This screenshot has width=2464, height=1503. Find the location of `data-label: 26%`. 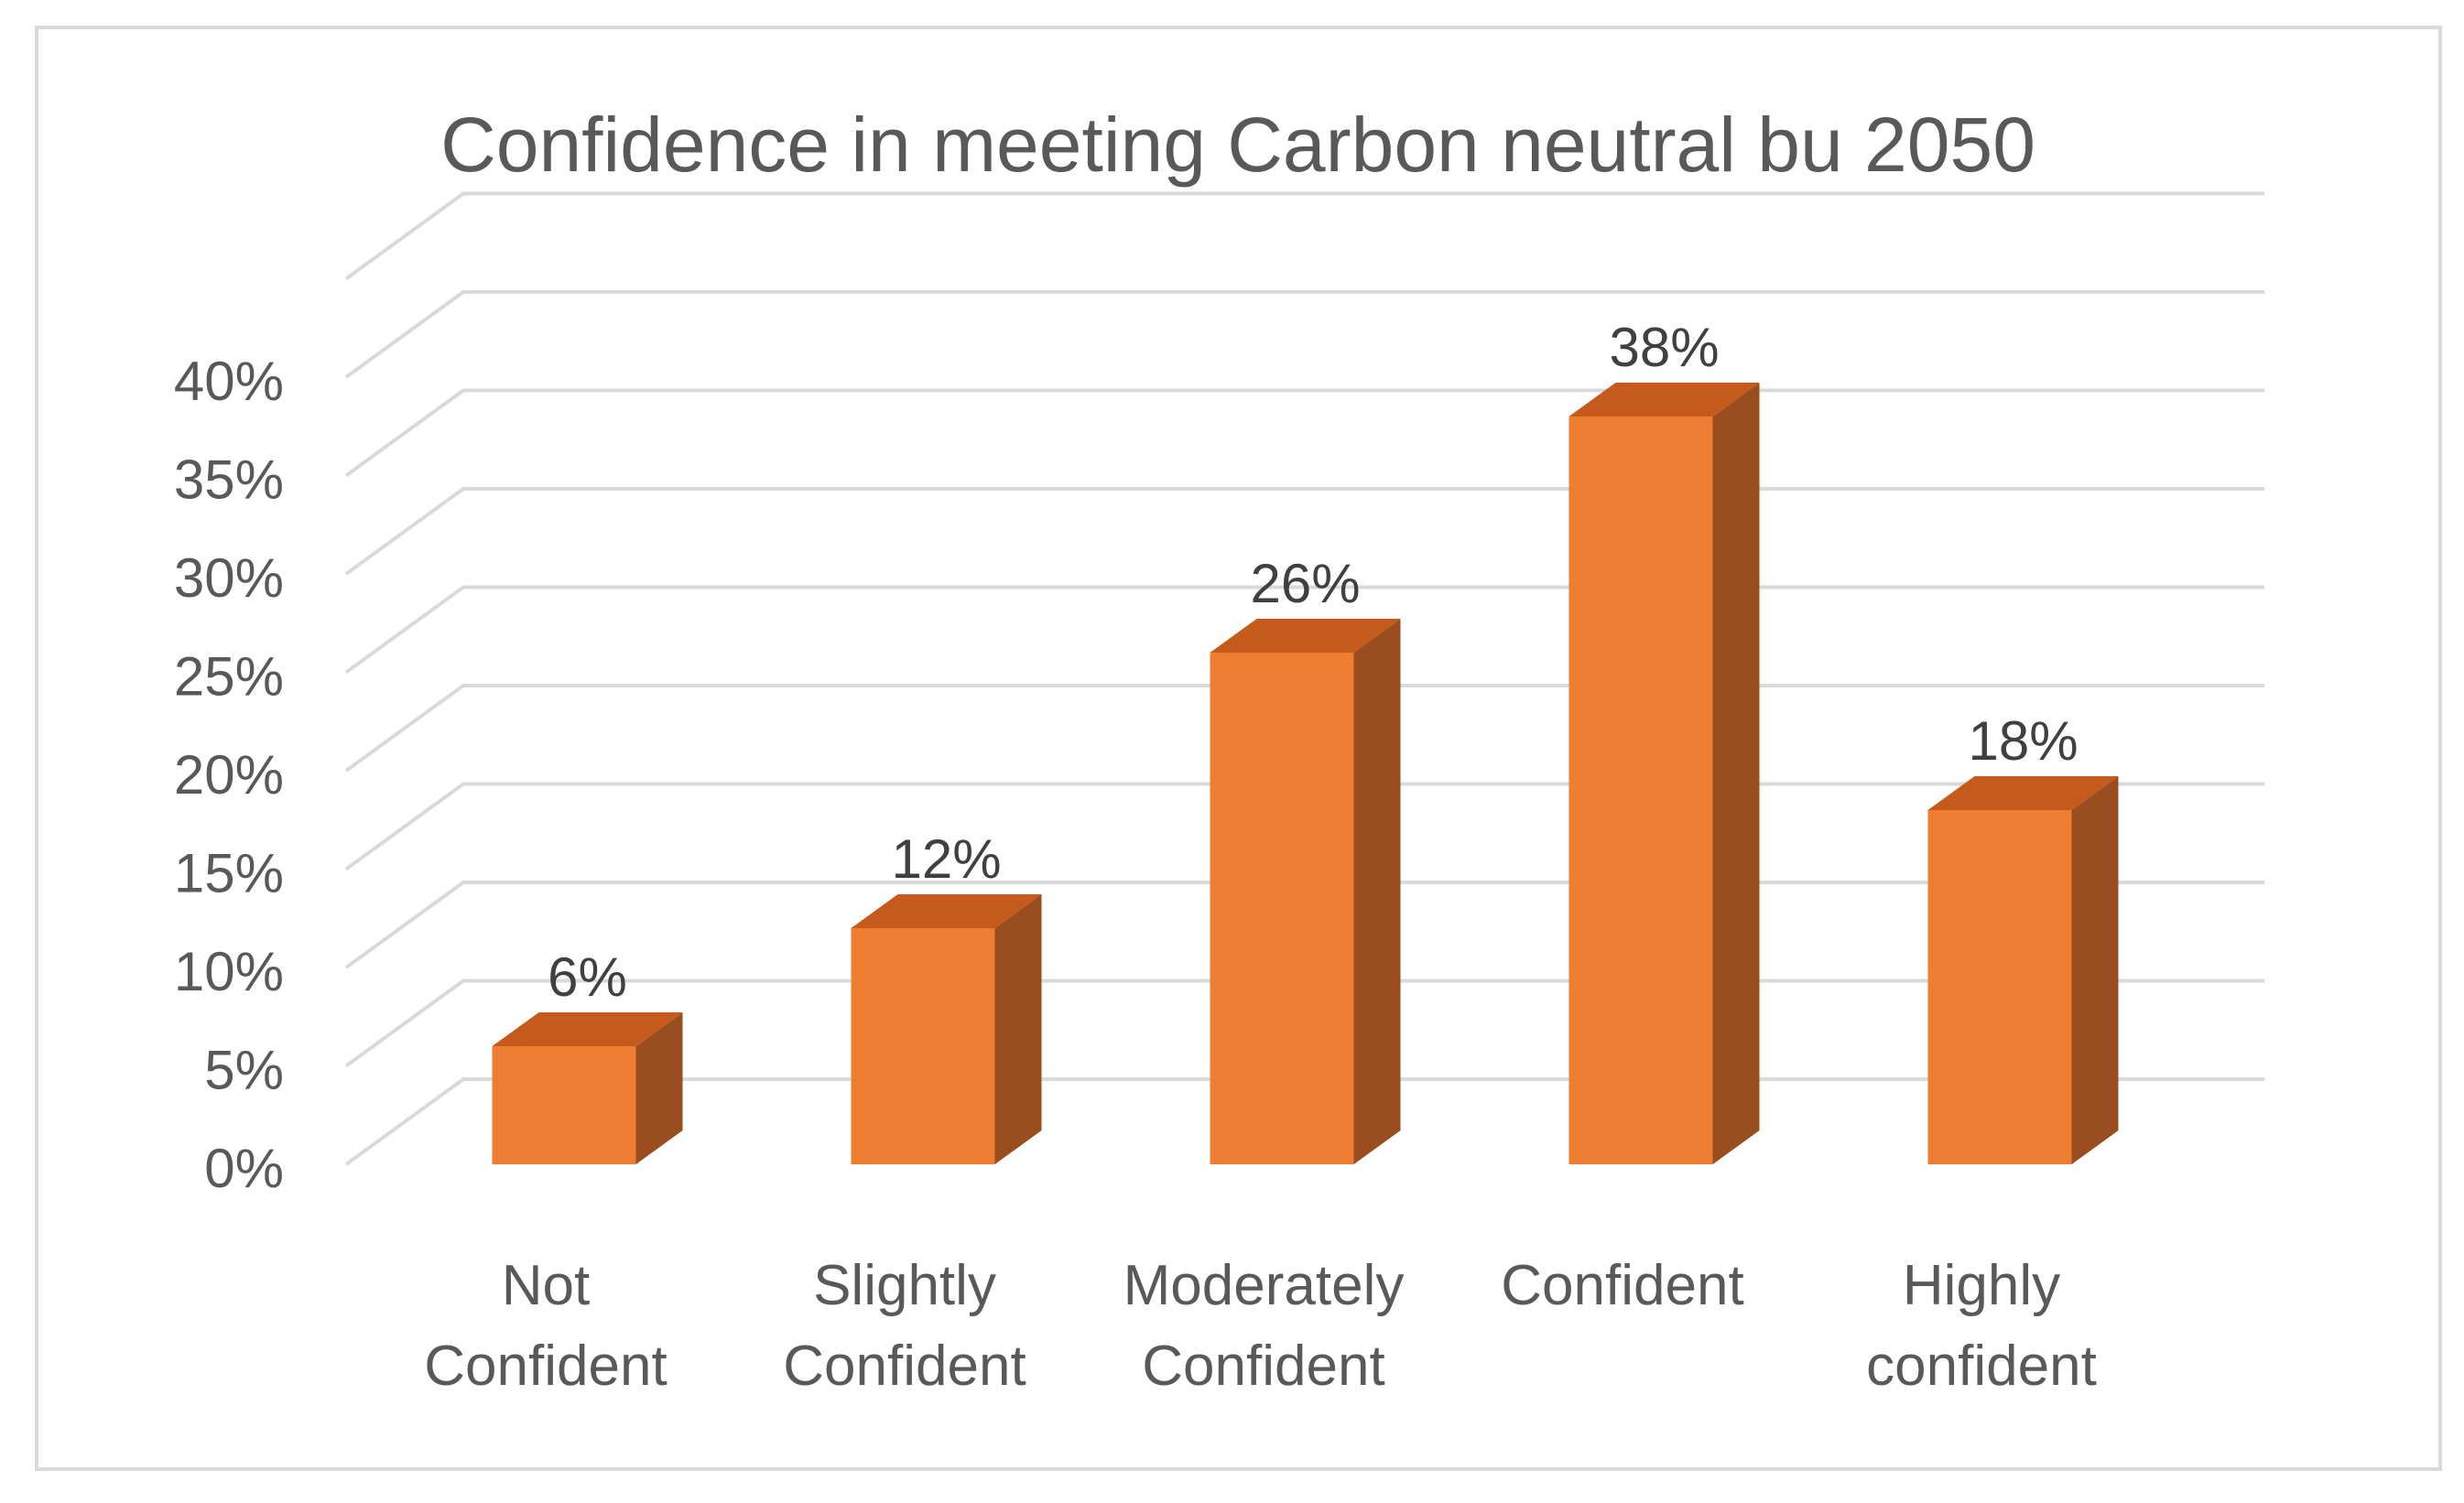

data-label: 26% is located at coordinates (1305, 583).